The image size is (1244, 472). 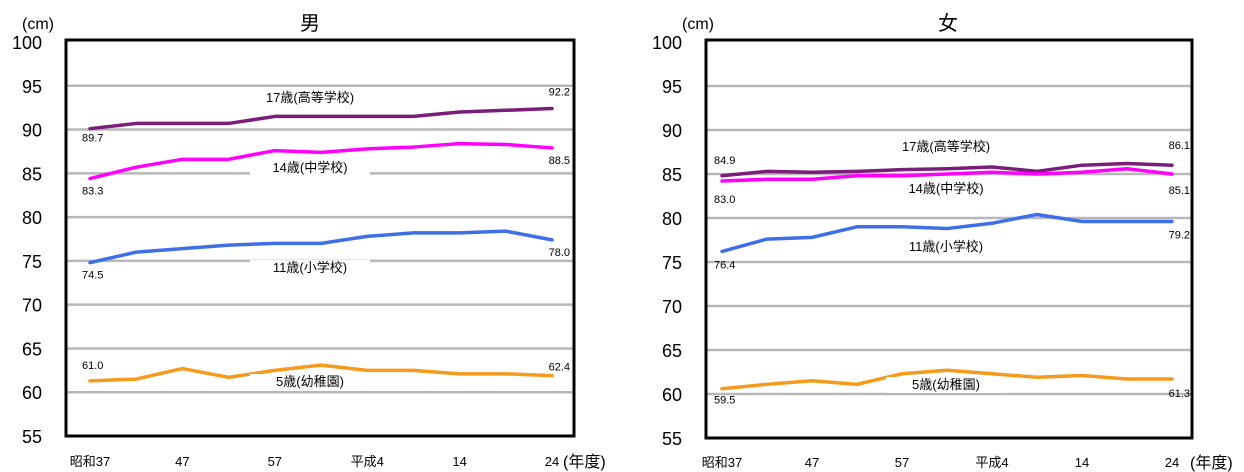 I want to click on chart-title: 男, so click(x=310, y=24).